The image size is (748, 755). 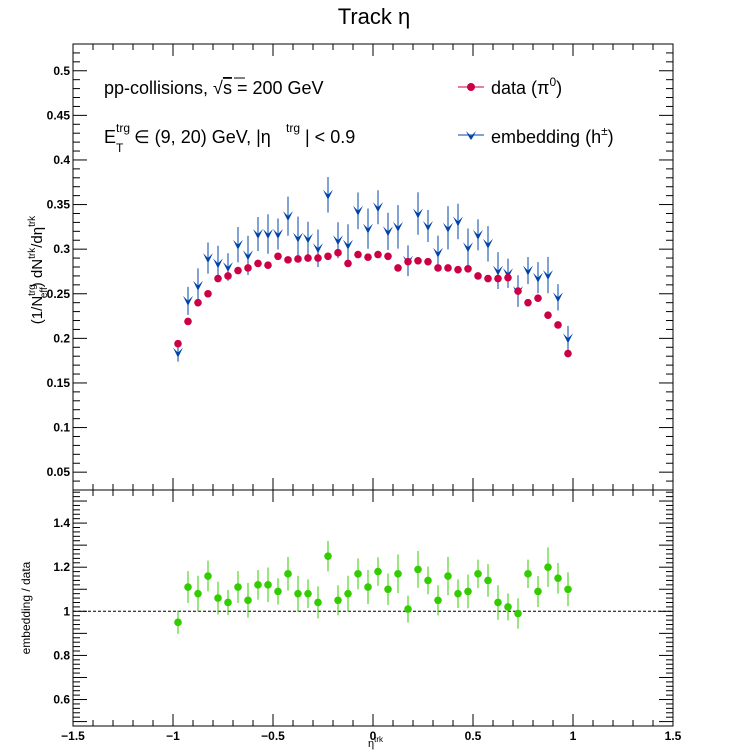 I want to click on x-tick-label: −1, so click(x=173, y=736).